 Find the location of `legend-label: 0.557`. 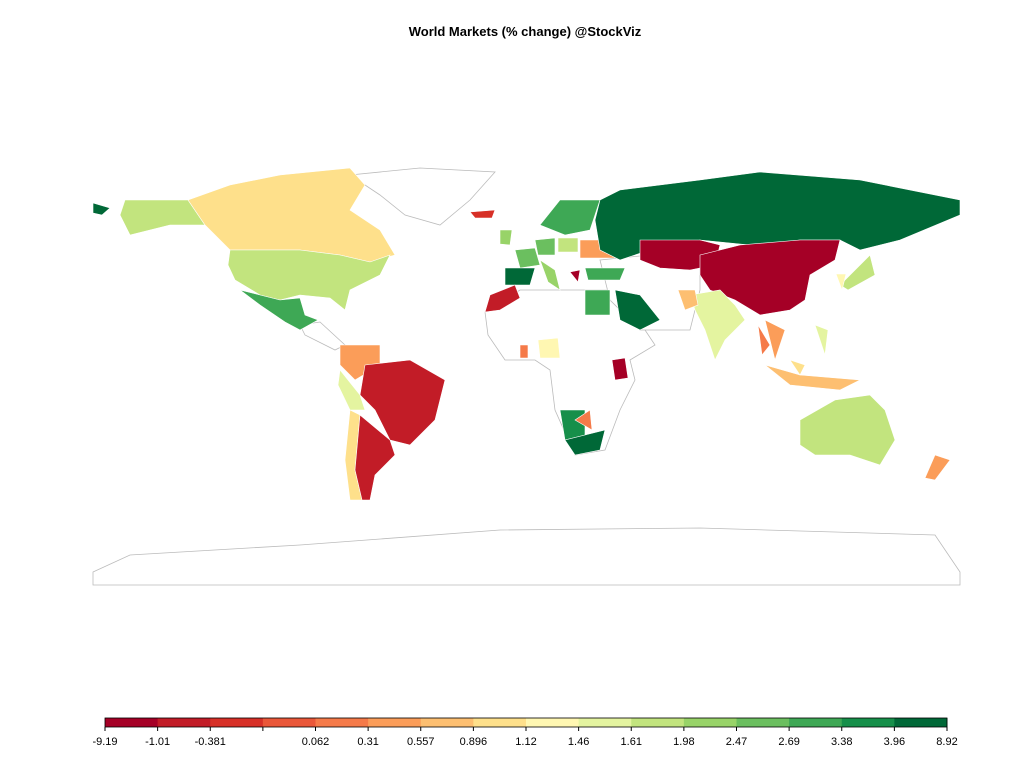

legend-label: 0.557 is located at coordinates (421, 742).